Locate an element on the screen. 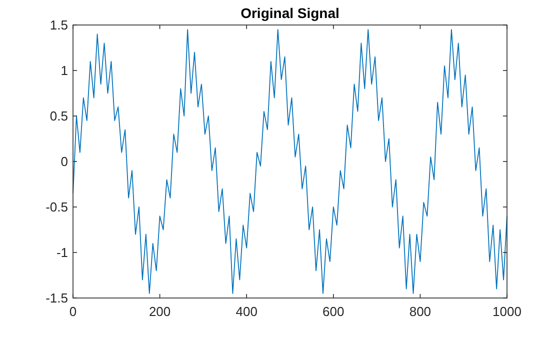 The height and width of the screenshot is (337, 560). x-tick-label: 600 is located at coordinates (333, 311).